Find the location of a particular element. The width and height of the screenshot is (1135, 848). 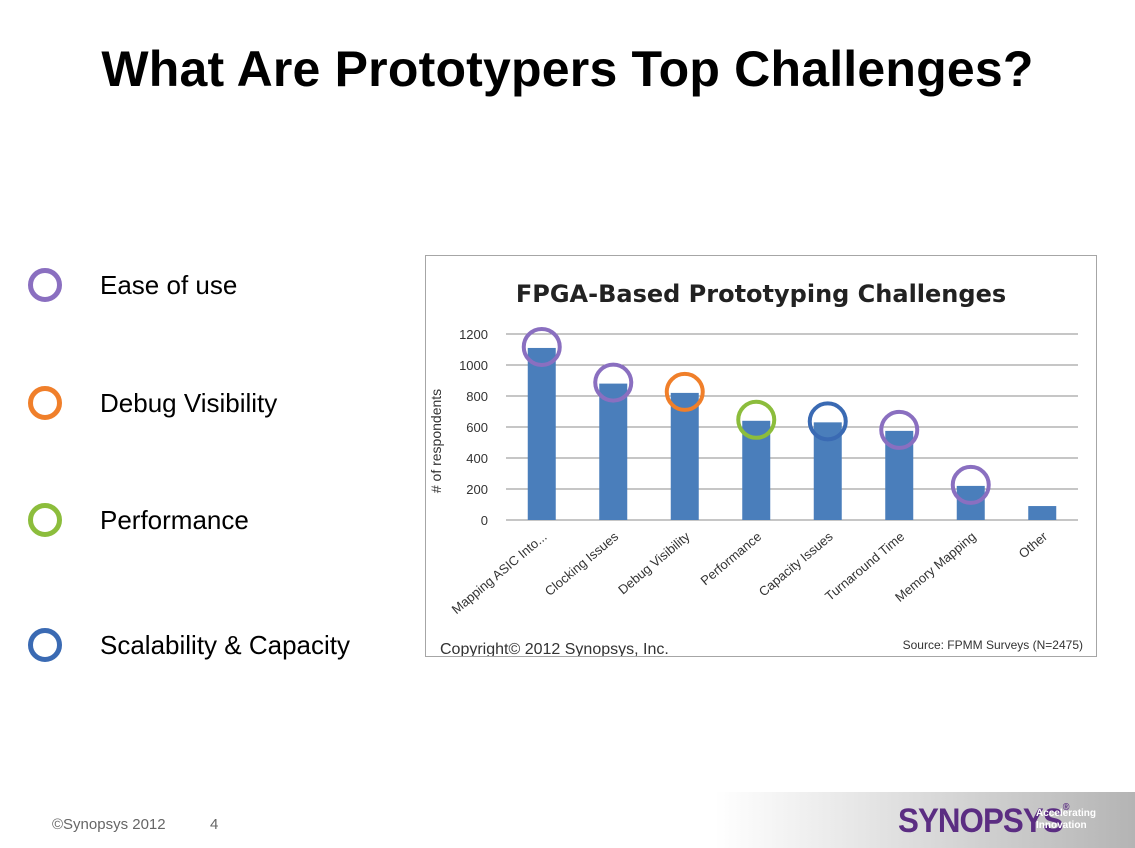

chart-title: FPGA-Based Prototyping Challenges is located at coordinates (761, 294).